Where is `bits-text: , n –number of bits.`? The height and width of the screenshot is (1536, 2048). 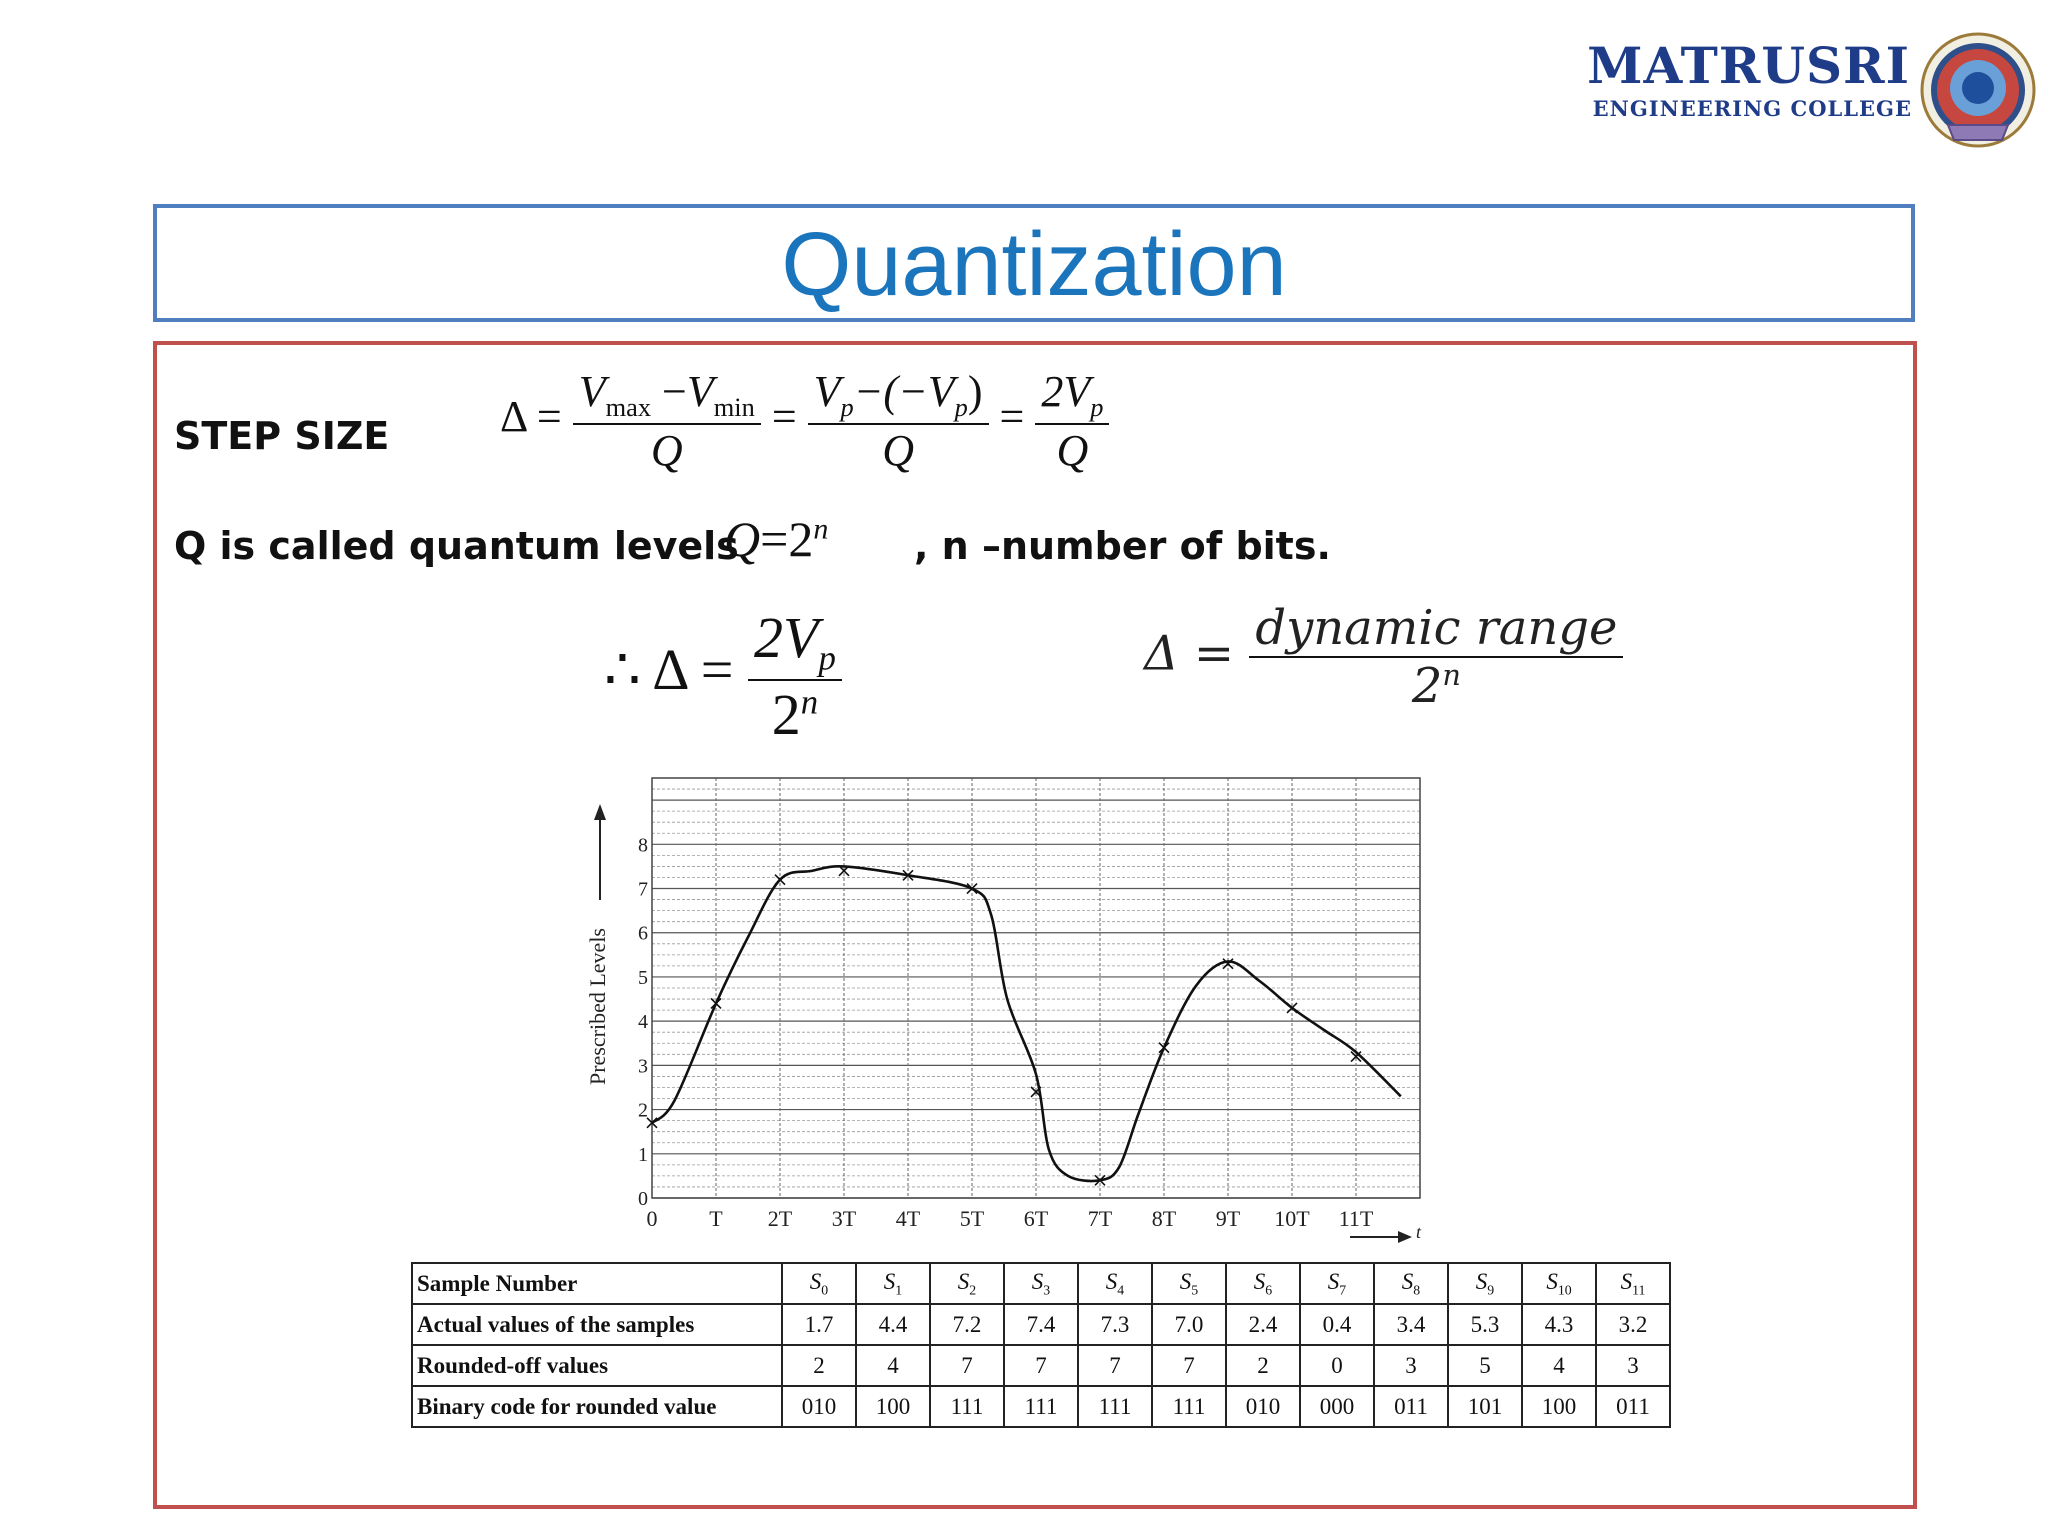
bits-text: , n –number of bits. is located at coordinates (1122, 546).